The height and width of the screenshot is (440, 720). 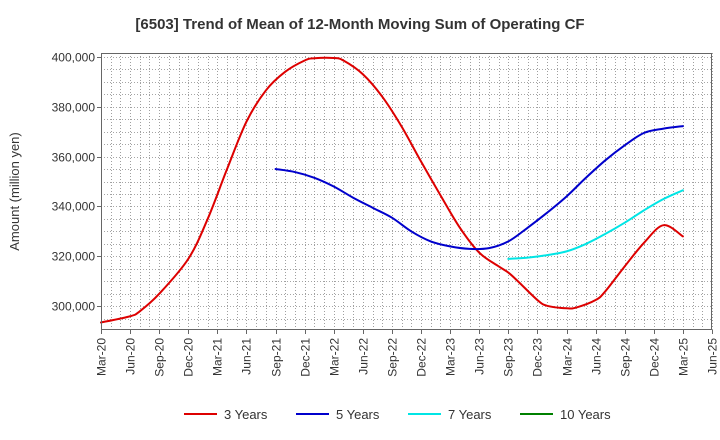 I want to click on x-tick-label: Dec-24, so click(x=655, y=357).